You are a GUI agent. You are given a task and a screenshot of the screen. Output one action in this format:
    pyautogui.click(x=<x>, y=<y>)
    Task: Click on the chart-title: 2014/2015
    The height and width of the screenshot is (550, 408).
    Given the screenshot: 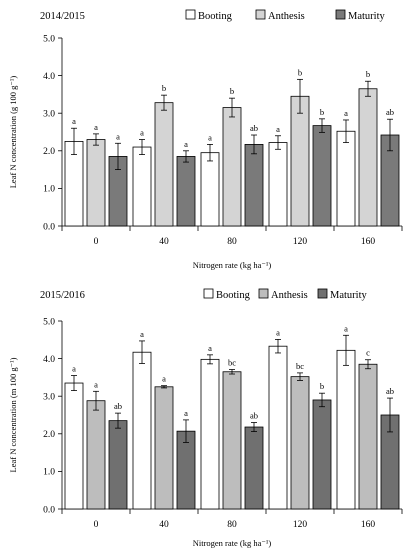 What is the action you would take?
    pyautogui.click(x=62, y=16)
    